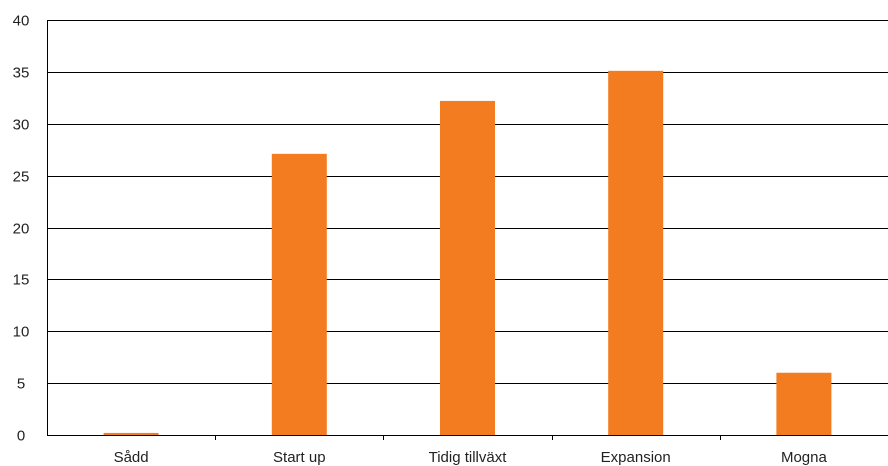 This screenshot has width=888, height=466. Describe the element at coordinates (299, 294) in the screenshot. I see `bar-start-up` at that location.